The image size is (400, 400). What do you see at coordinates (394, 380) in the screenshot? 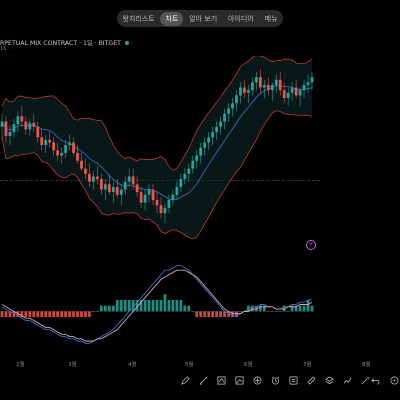
I see `more-icon` at bounding box center [394, 380].